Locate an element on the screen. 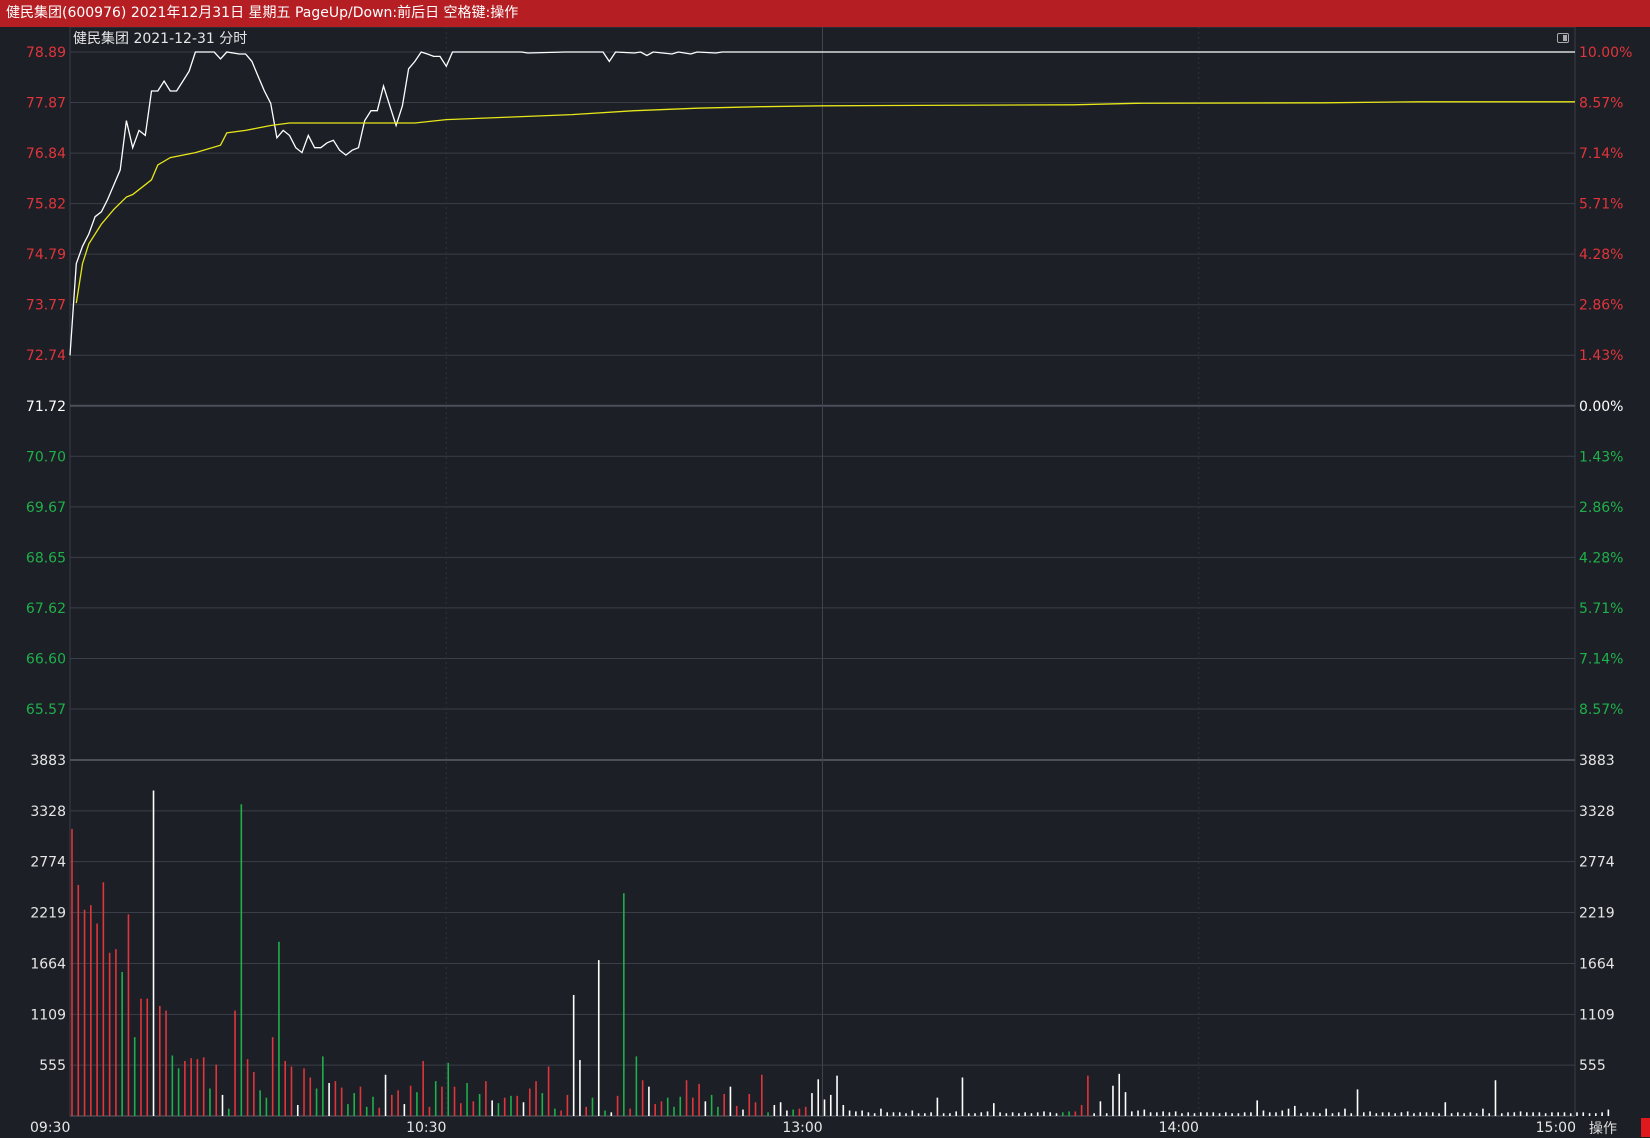  volume-tick-label: 1109 is located at coordinates (48, 1015).